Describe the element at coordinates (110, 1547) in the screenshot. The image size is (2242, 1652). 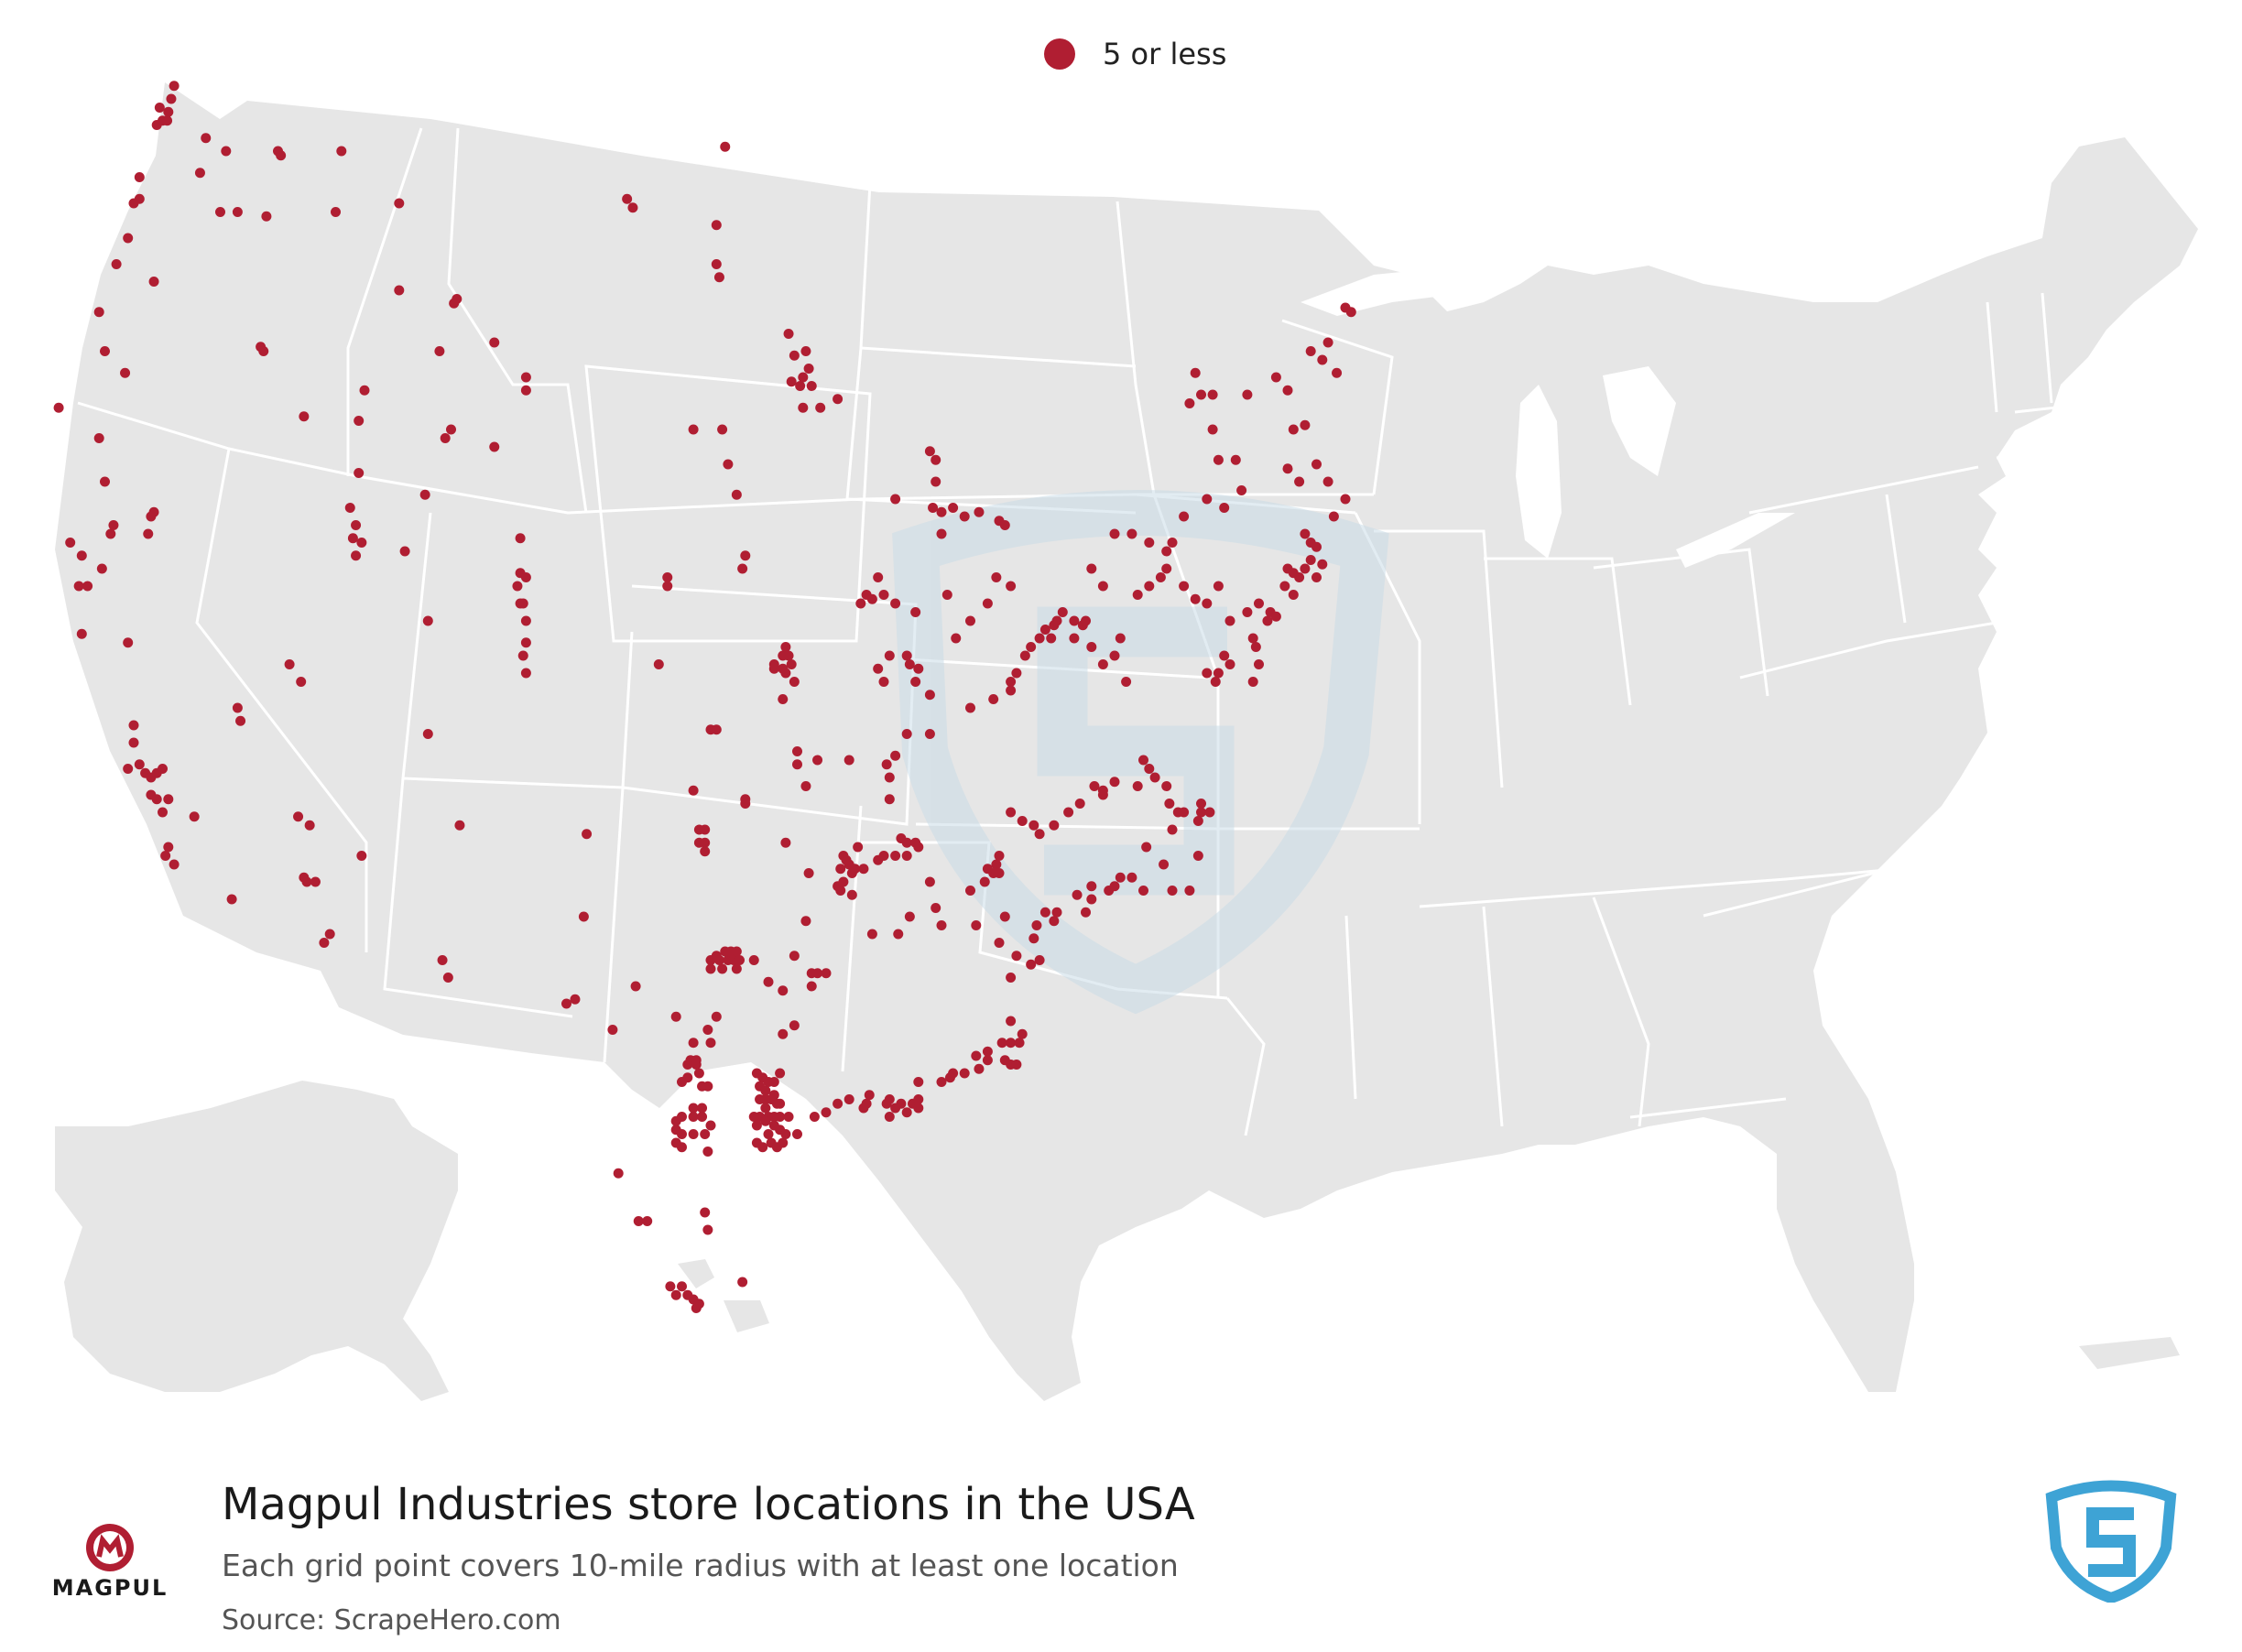
I see `magpul-emblem-icon` at that location.